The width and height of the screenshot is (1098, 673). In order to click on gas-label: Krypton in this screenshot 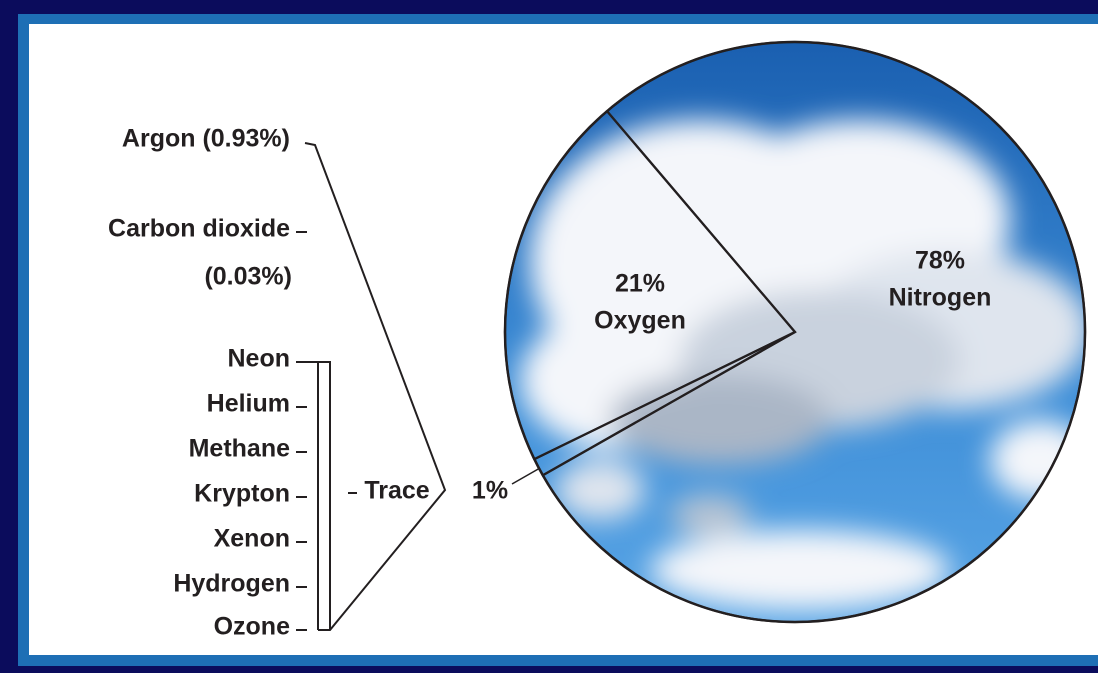, I will do `click(242, 494)`.